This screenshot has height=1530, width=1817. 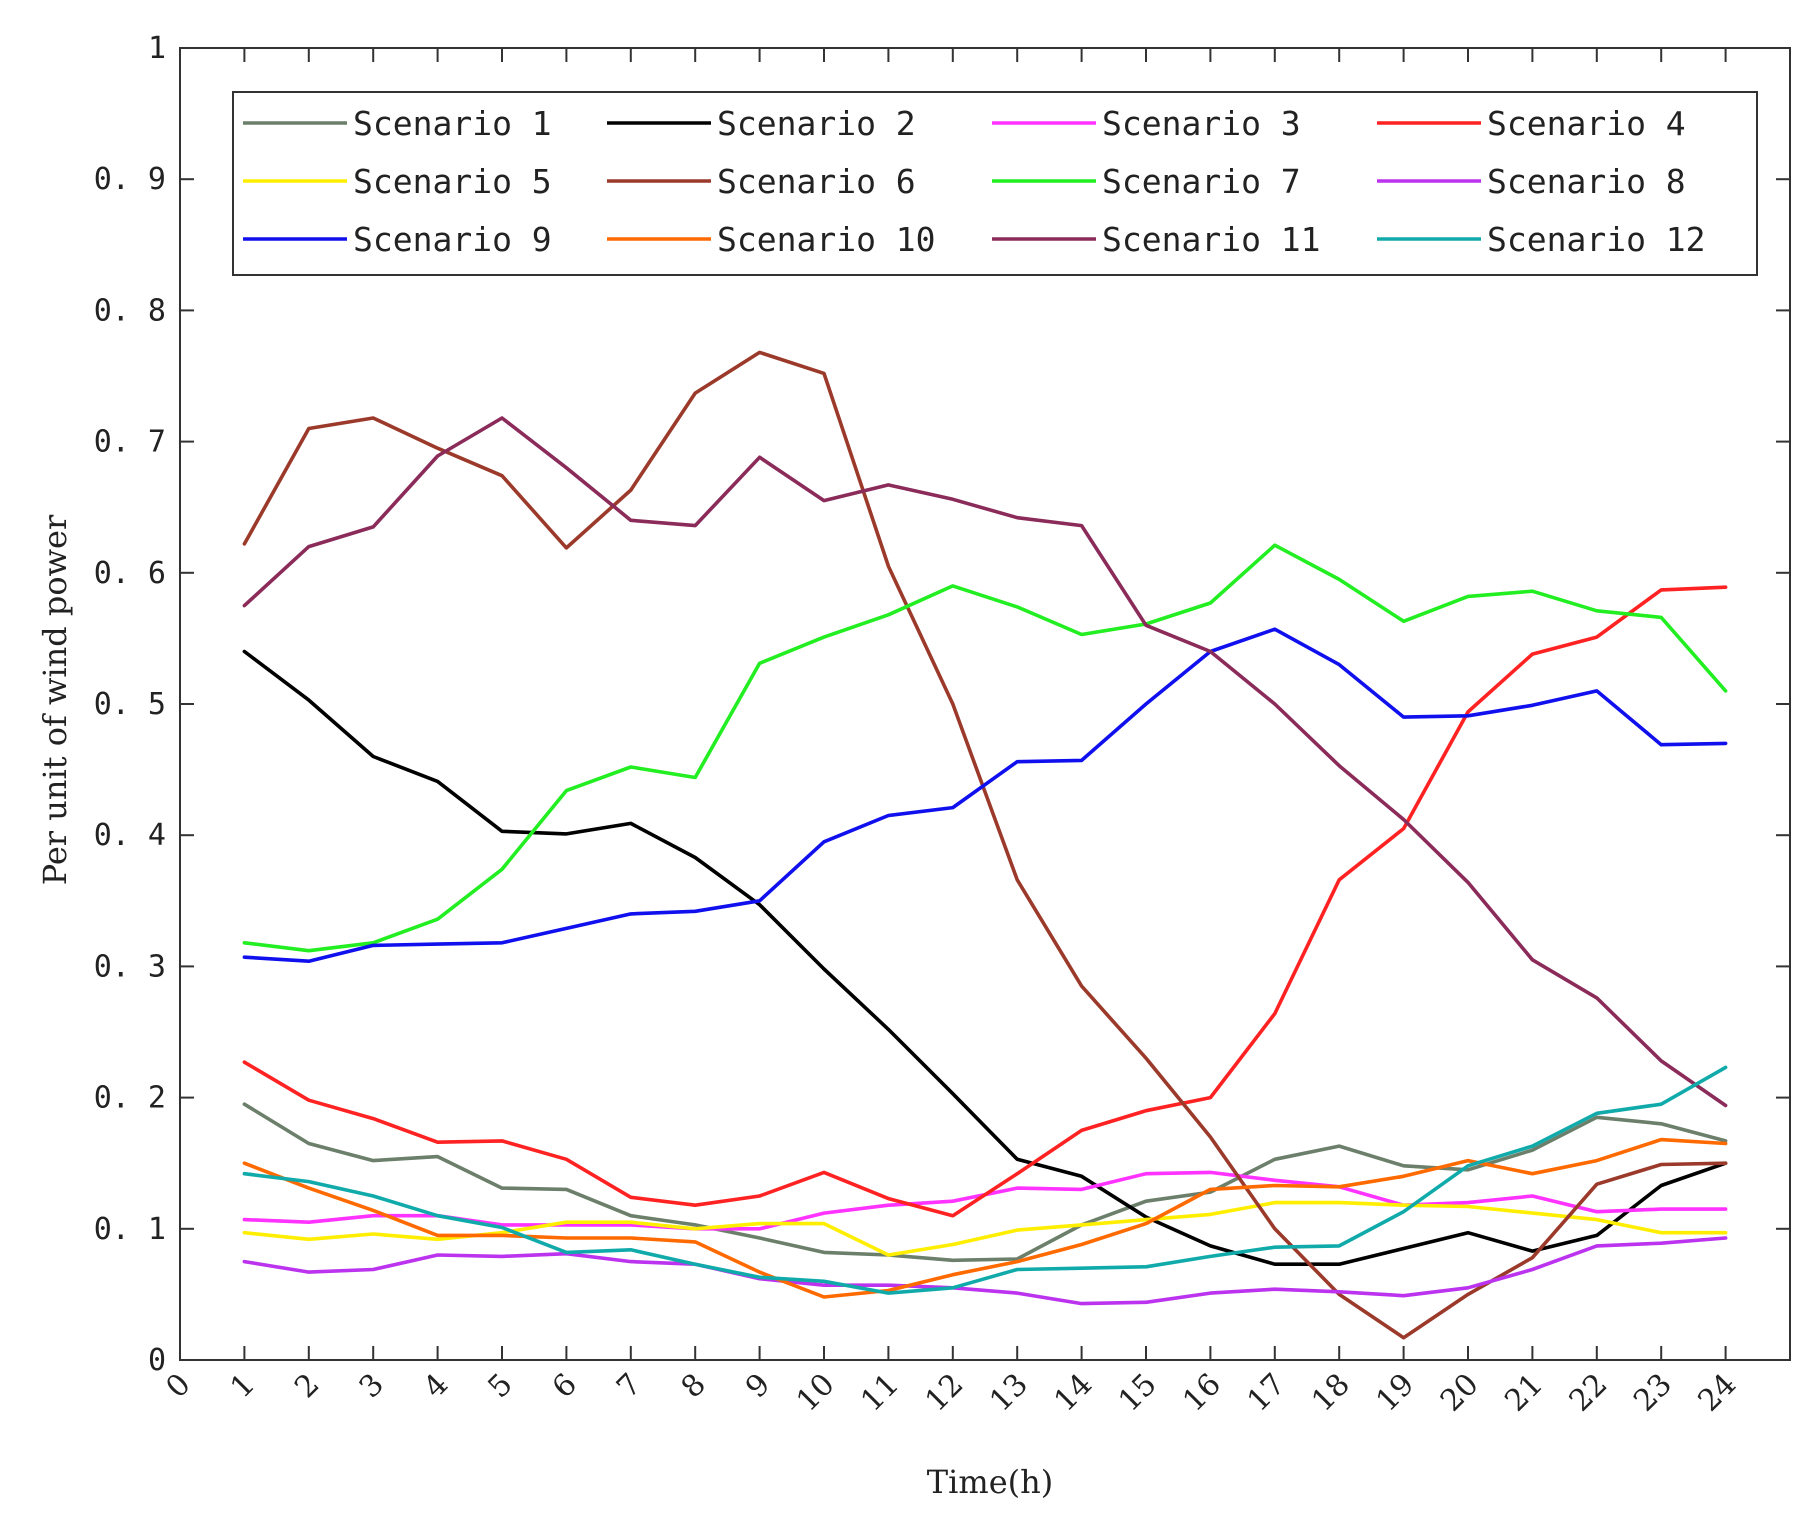 I want to click on legend-label: Scenario 2, so click(x=816, y=123).